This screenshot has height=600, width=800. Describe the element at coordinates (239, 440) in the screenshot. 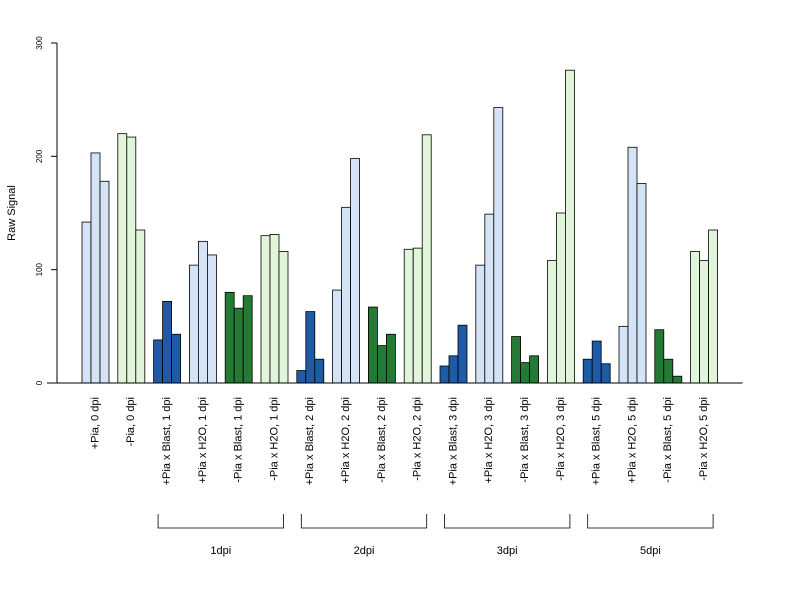

I see `x-tick-label: -Pia x Blast, 1 dpi` at that location.